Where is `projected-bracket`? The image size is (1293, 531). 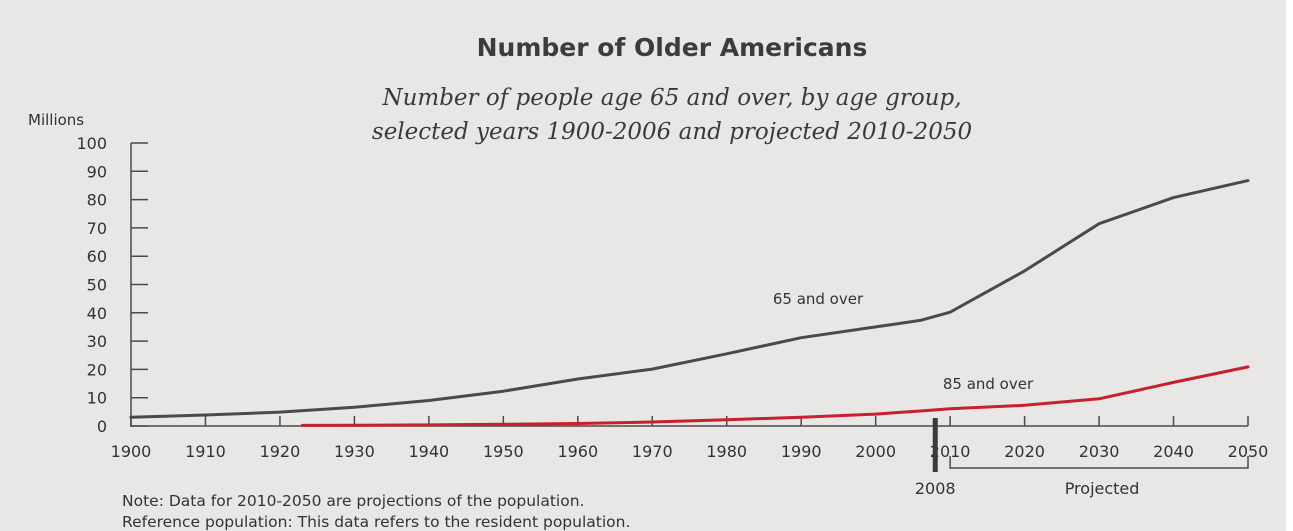
projected-bracket is located at coordinates (1099, 462).